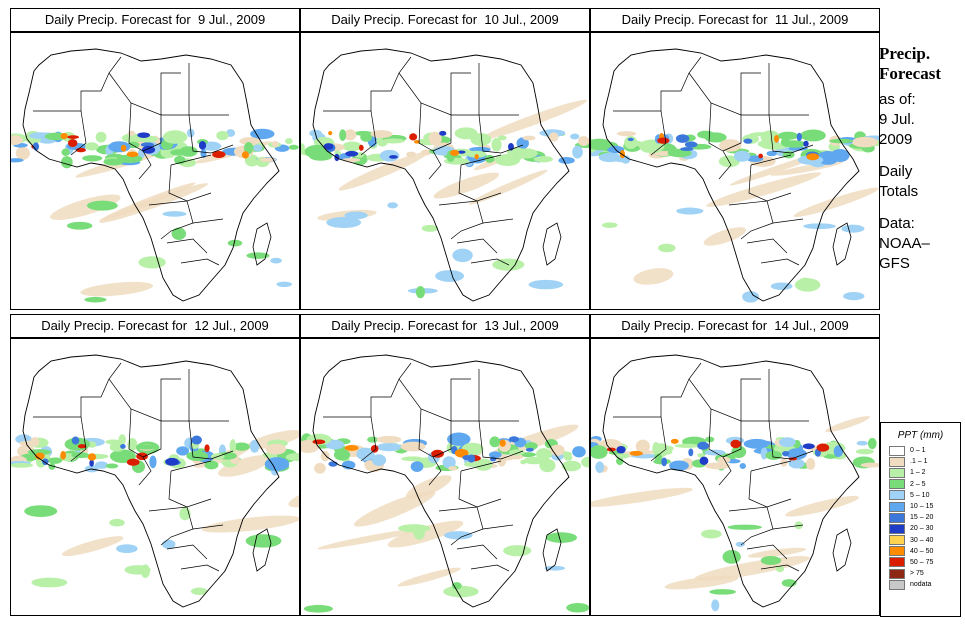 The height and width of the screenshot is (628, 965). I want to click on map-canvas, so click(445, 175).